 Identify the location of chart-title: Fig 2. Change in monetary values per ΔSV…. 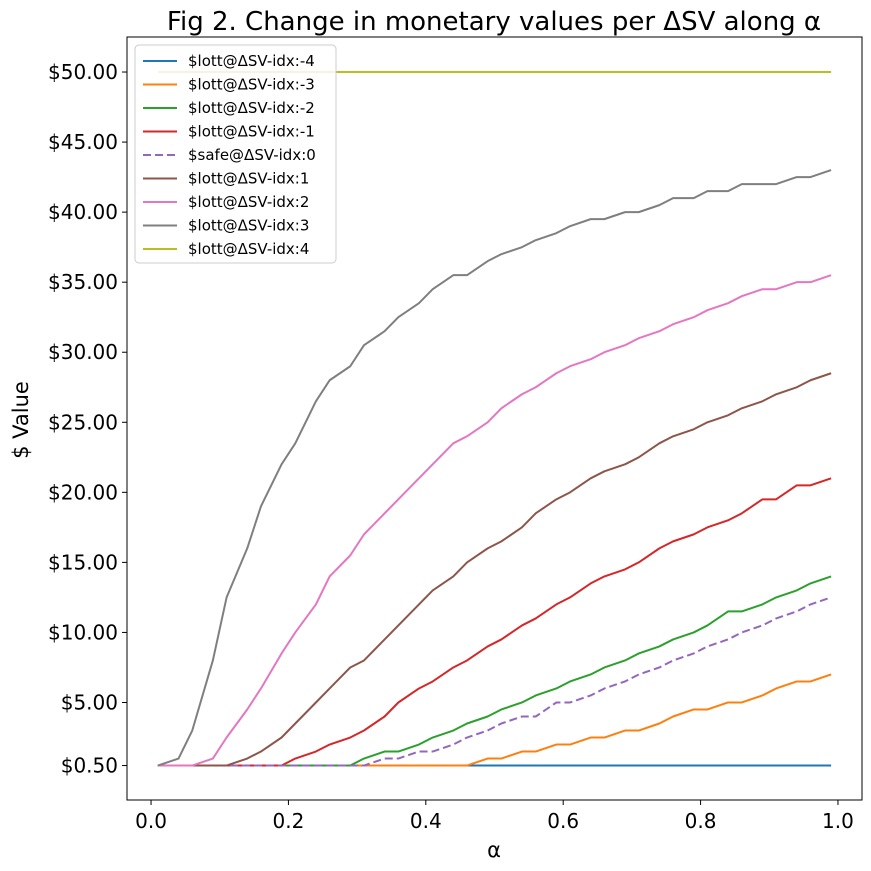
(494, 22).